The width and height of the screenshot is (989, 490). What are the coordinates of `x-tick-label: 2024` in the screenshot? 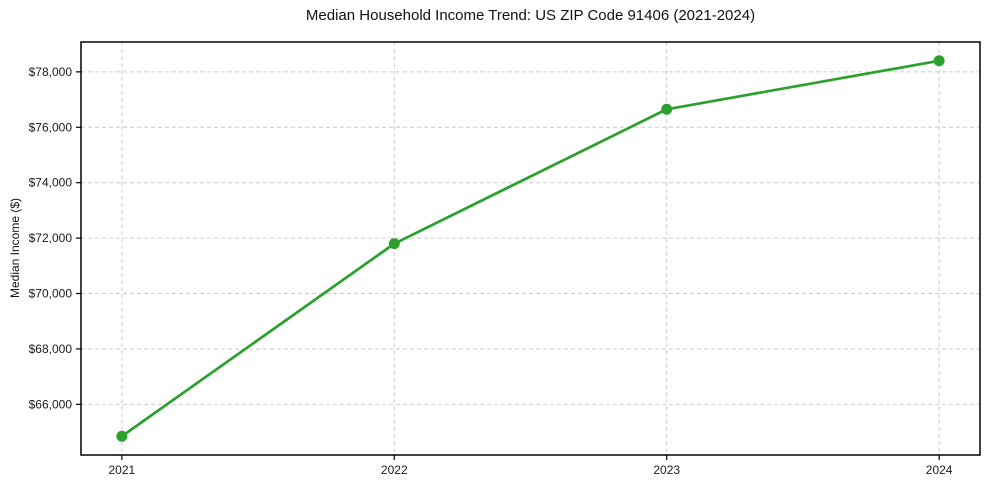 It's located at (939, 470).